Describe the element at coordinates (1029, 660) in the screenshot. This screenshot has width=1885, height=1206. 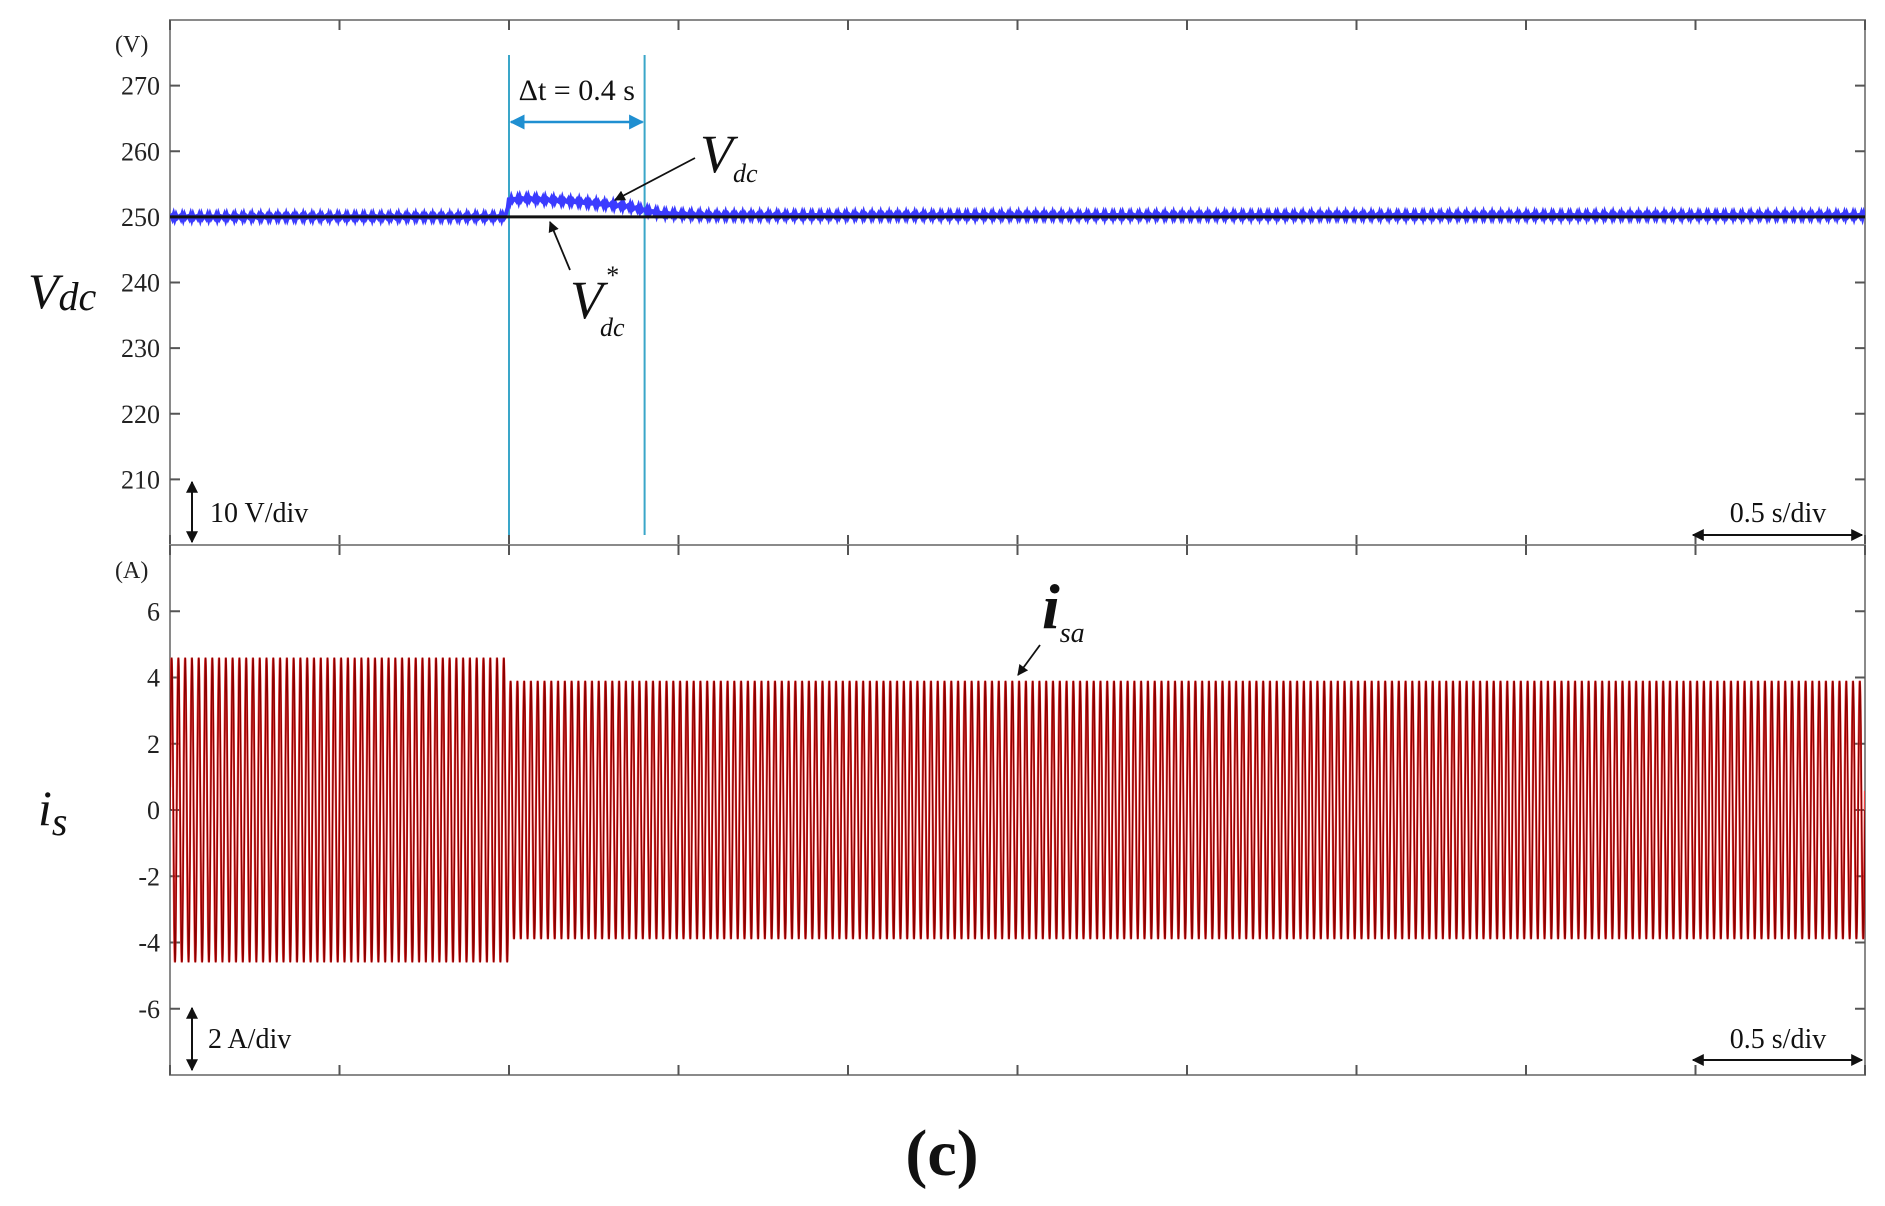
I see `current-pointer` at that location.